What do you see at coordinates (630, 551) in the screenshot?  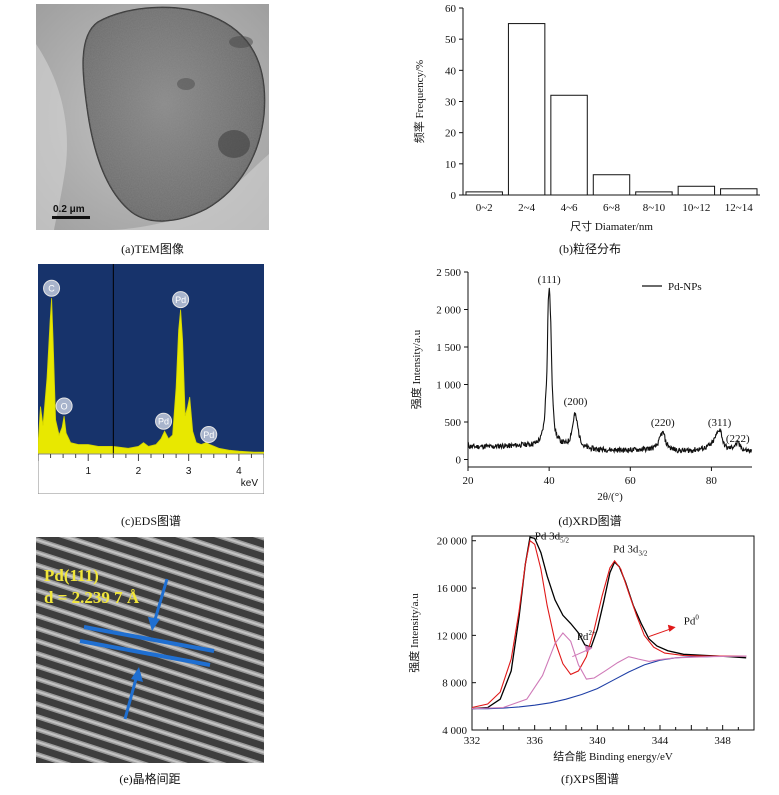 I see `xps-label-3d32: Pd 3d3/2` at bounding box center [630, 551].